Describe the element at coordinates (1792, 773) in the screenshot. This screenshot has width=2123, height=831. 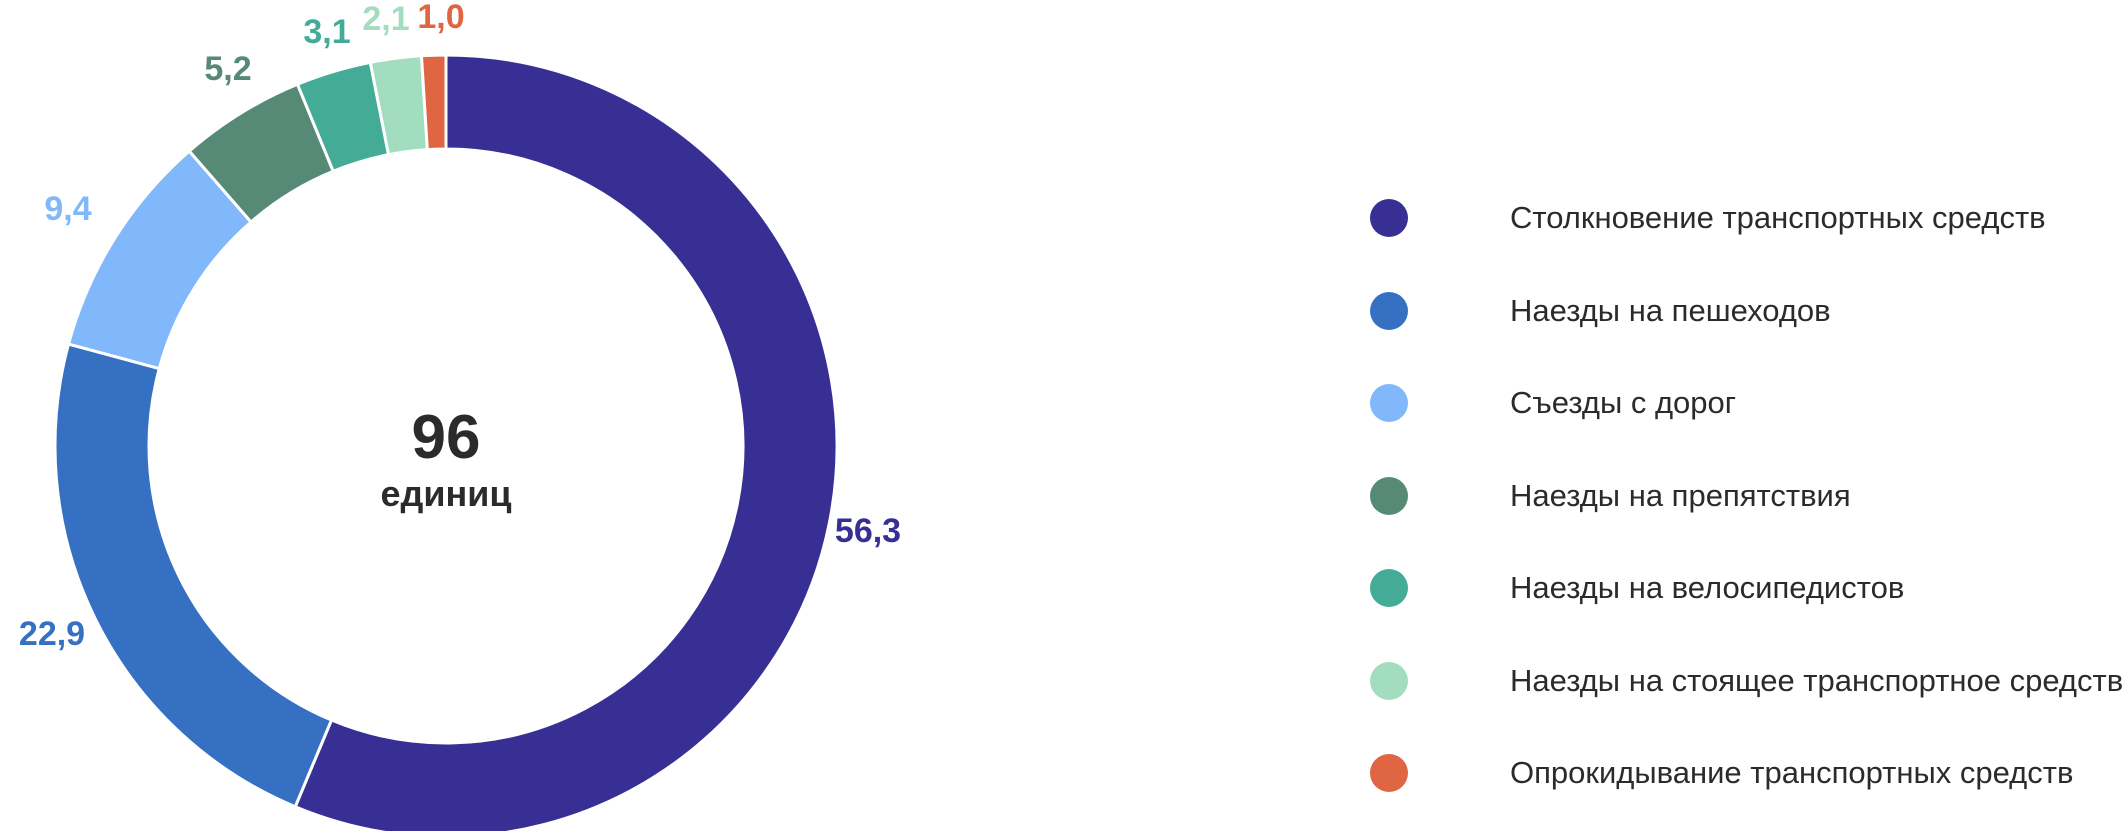
I see `legend-label: Опрокидывание транспортных средств` at that location.